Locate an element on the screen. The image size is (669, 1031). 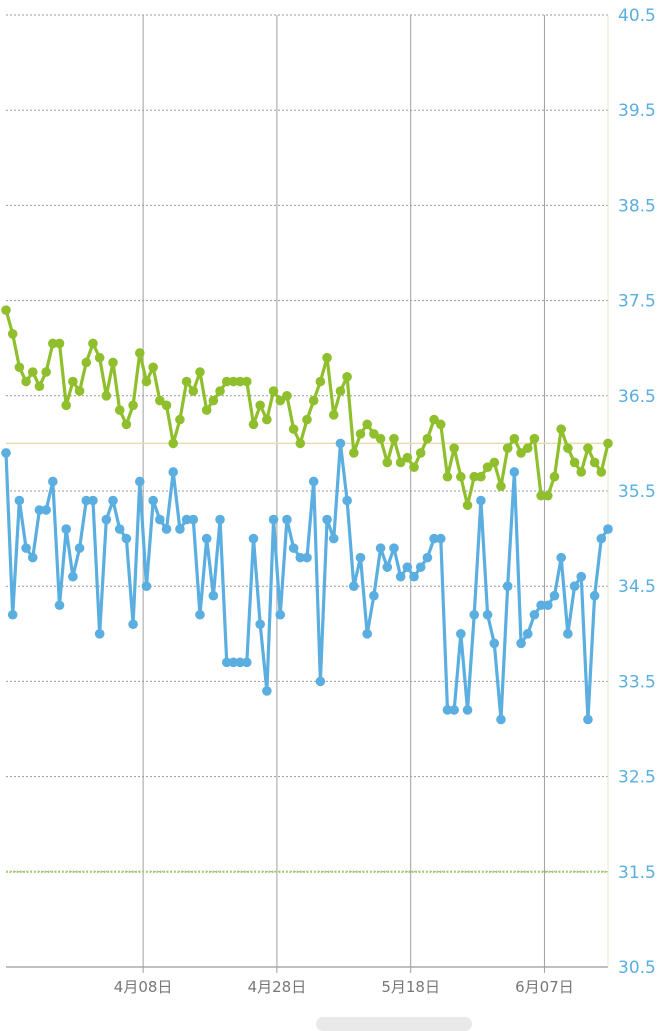
x-axis: 4月08日 4月28日 5月18日 6月07日 is located at coordinates (344, 987).